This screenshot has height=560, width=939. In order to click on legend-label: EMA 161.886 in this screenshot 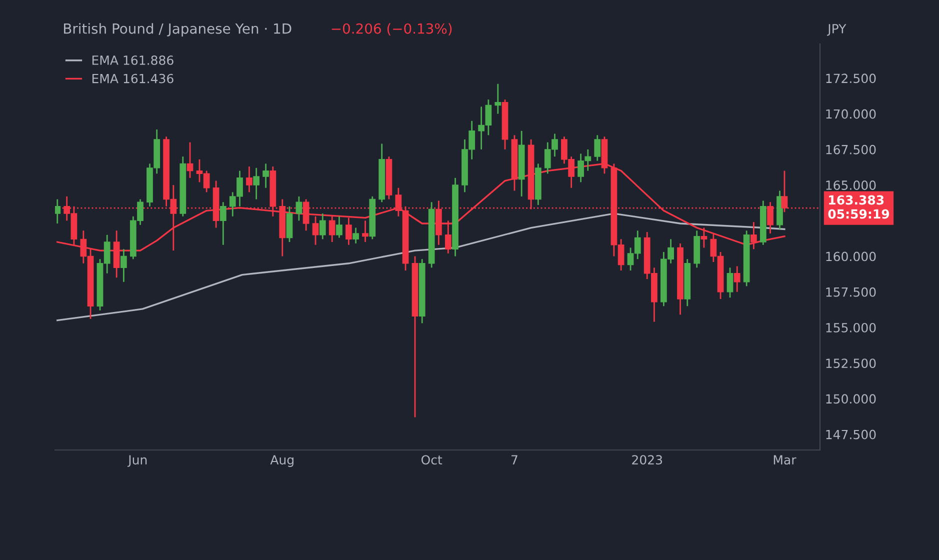, I will do `click(133, 60)`.